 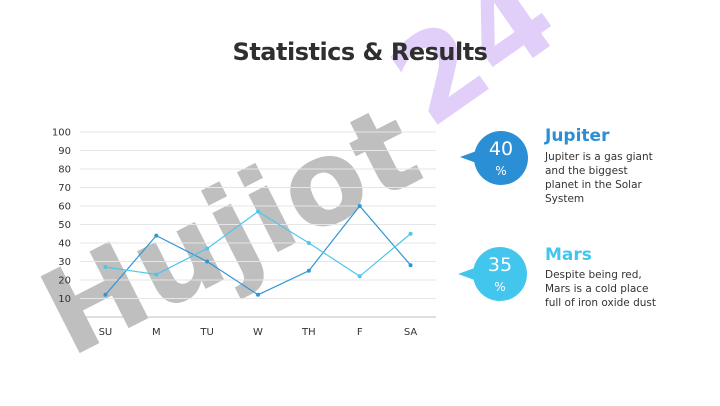 What do you see at coordinates (64, 188) in the screenshot?
I see `y-tick-label: 70` at bounding box center [64, 188].